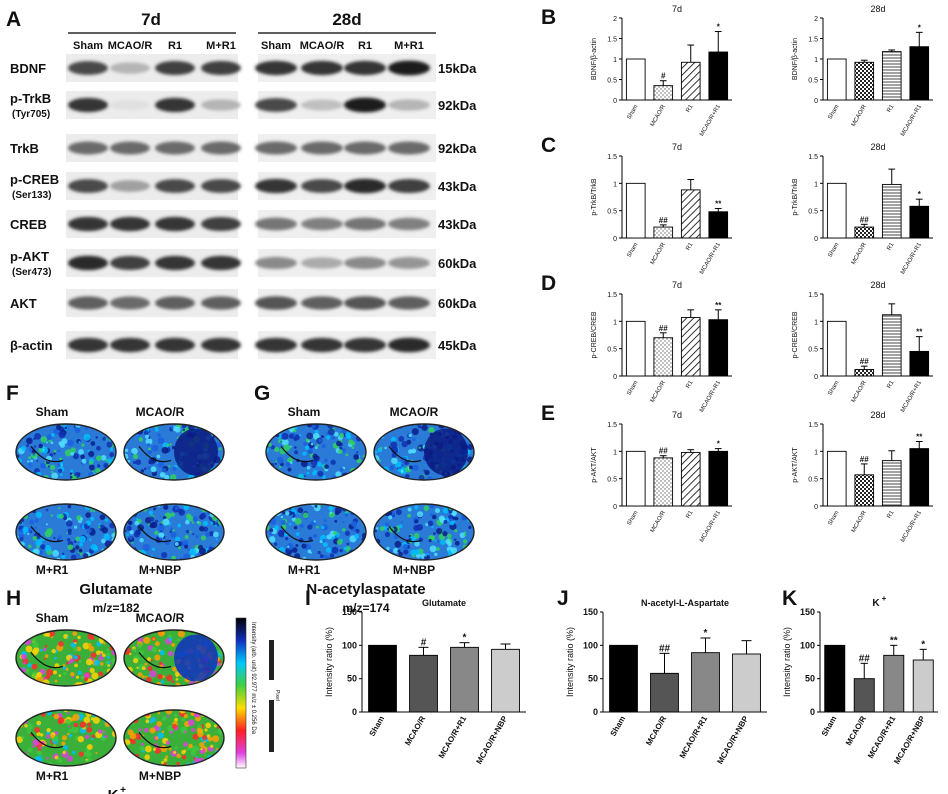 This screenshot has width=948, height=794. Describe the element at coordinates (365, 589) in the screenshot. I see `imaging-title: N-acetylaspatate` at that location.